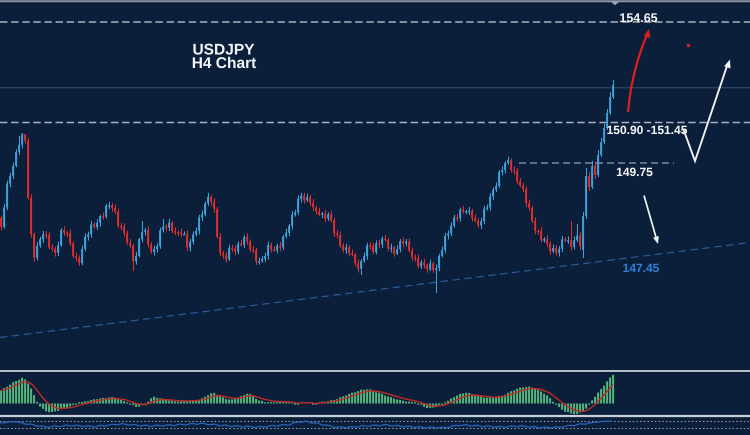 The height and width of the screenshot is (435, 750). I want to click on svg-text: 154.65, so click(638, 18).